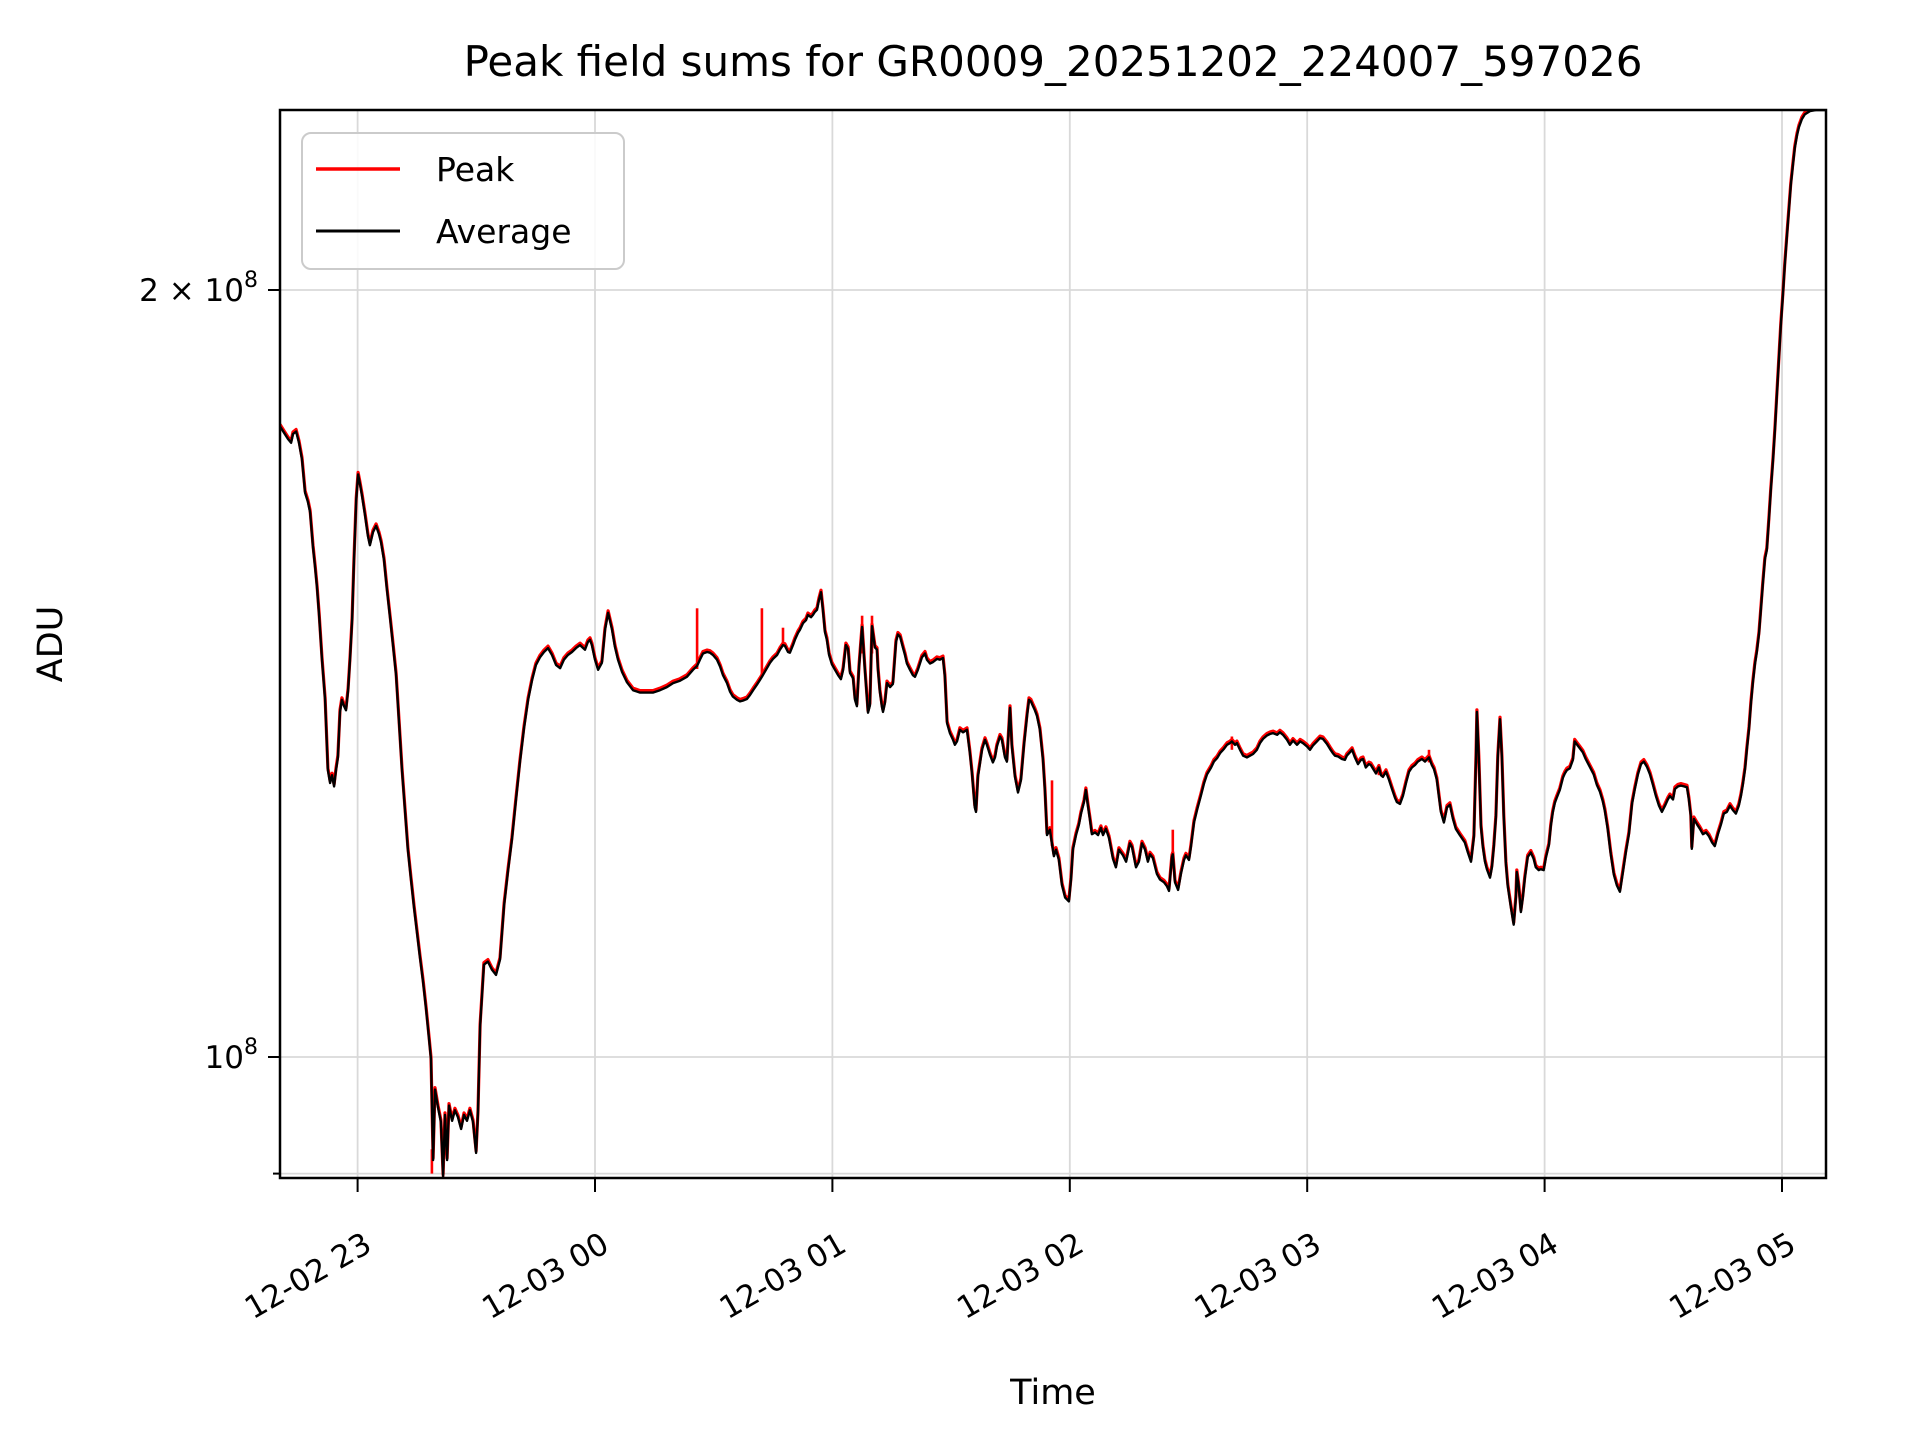 Image resolution: width=1920 pixels, height=1440 pixels. I want to click on legend-label-average: Average, so click(504, 231).